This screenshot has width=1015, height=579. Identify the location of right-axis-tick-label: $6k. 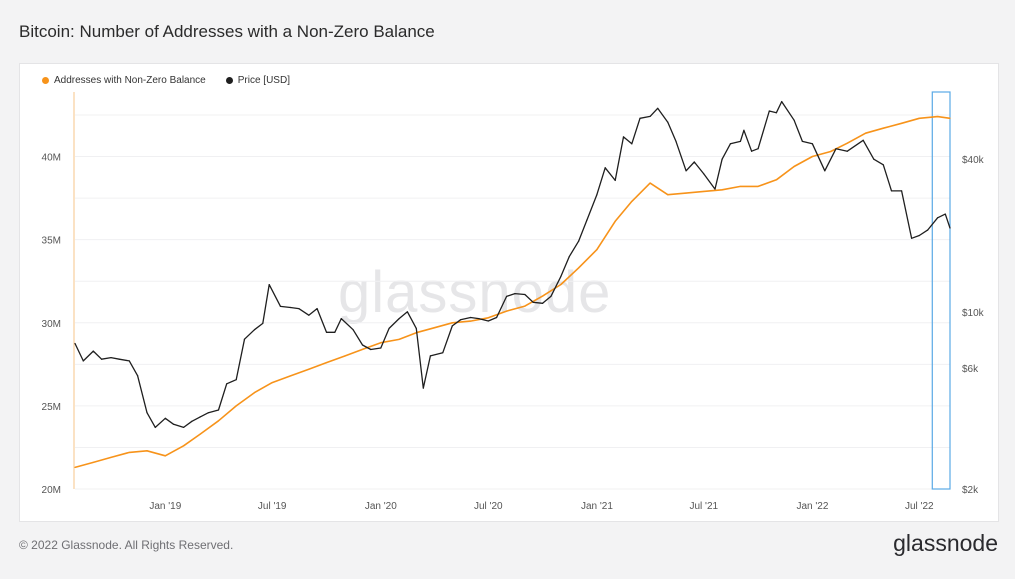
(970, 369).